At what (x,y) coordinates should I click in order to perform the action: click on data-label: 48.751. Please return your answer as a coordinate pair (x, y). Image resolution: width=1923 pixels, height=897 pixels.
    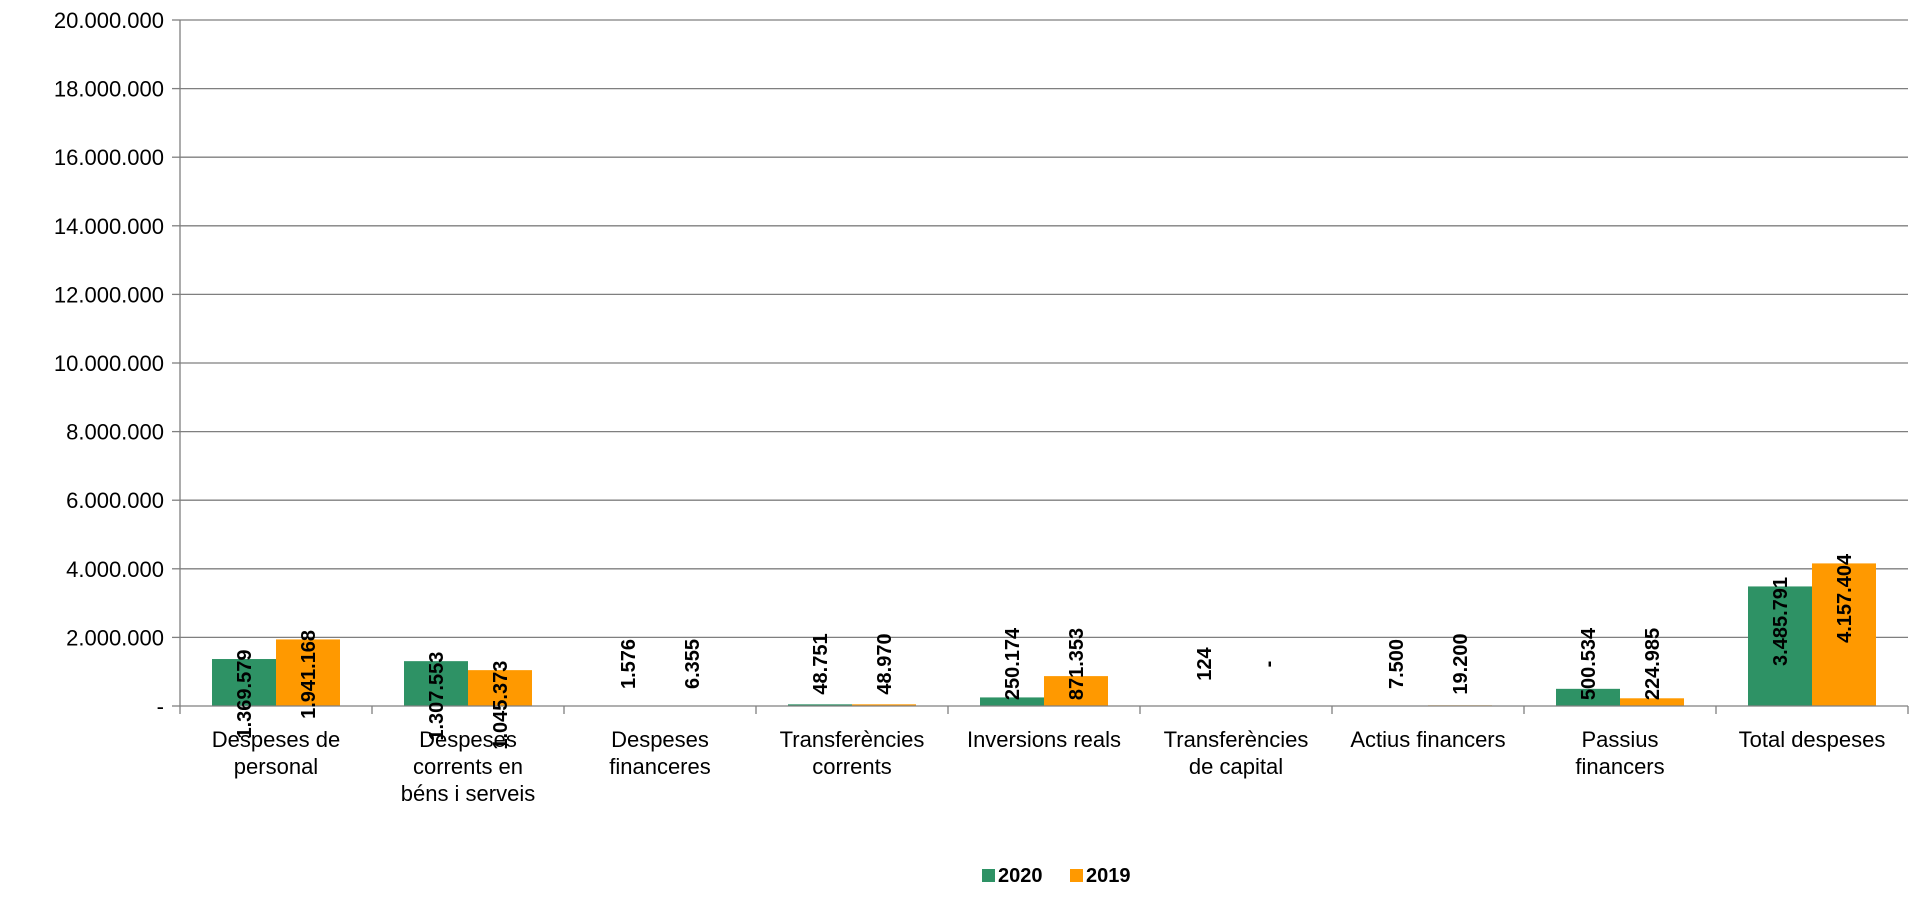
    Looking at the image, I should click on (821, 663).